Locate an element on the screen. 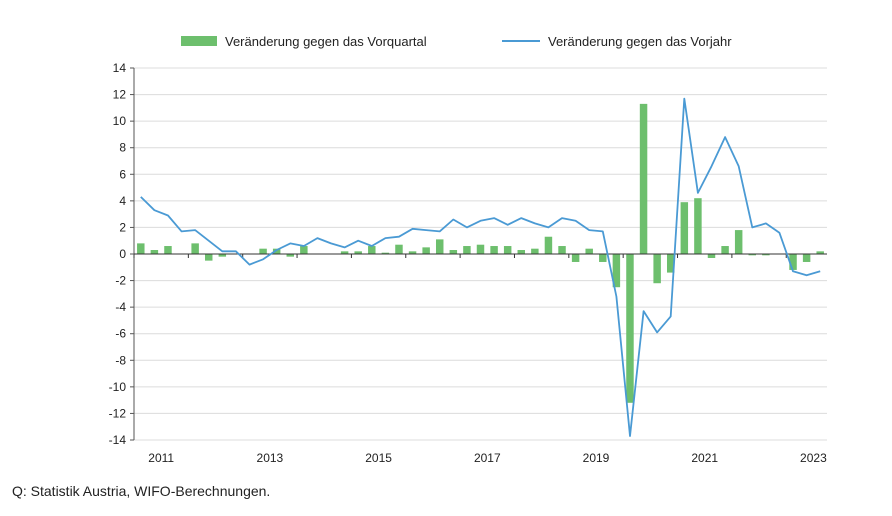  x-tick-label: 2011 is located at coordinates (161, 458).